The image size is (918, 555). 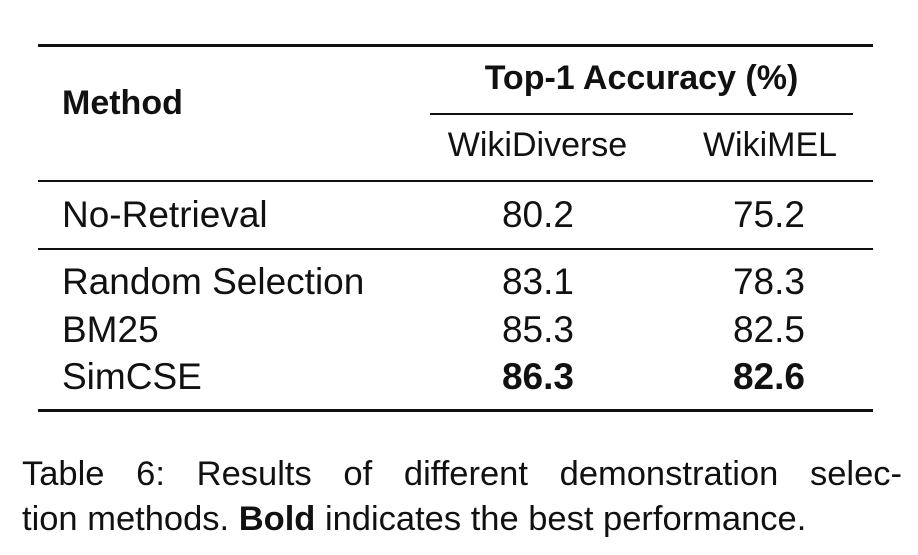 I want to click on method-header: Method, so click(x=122, y=103).